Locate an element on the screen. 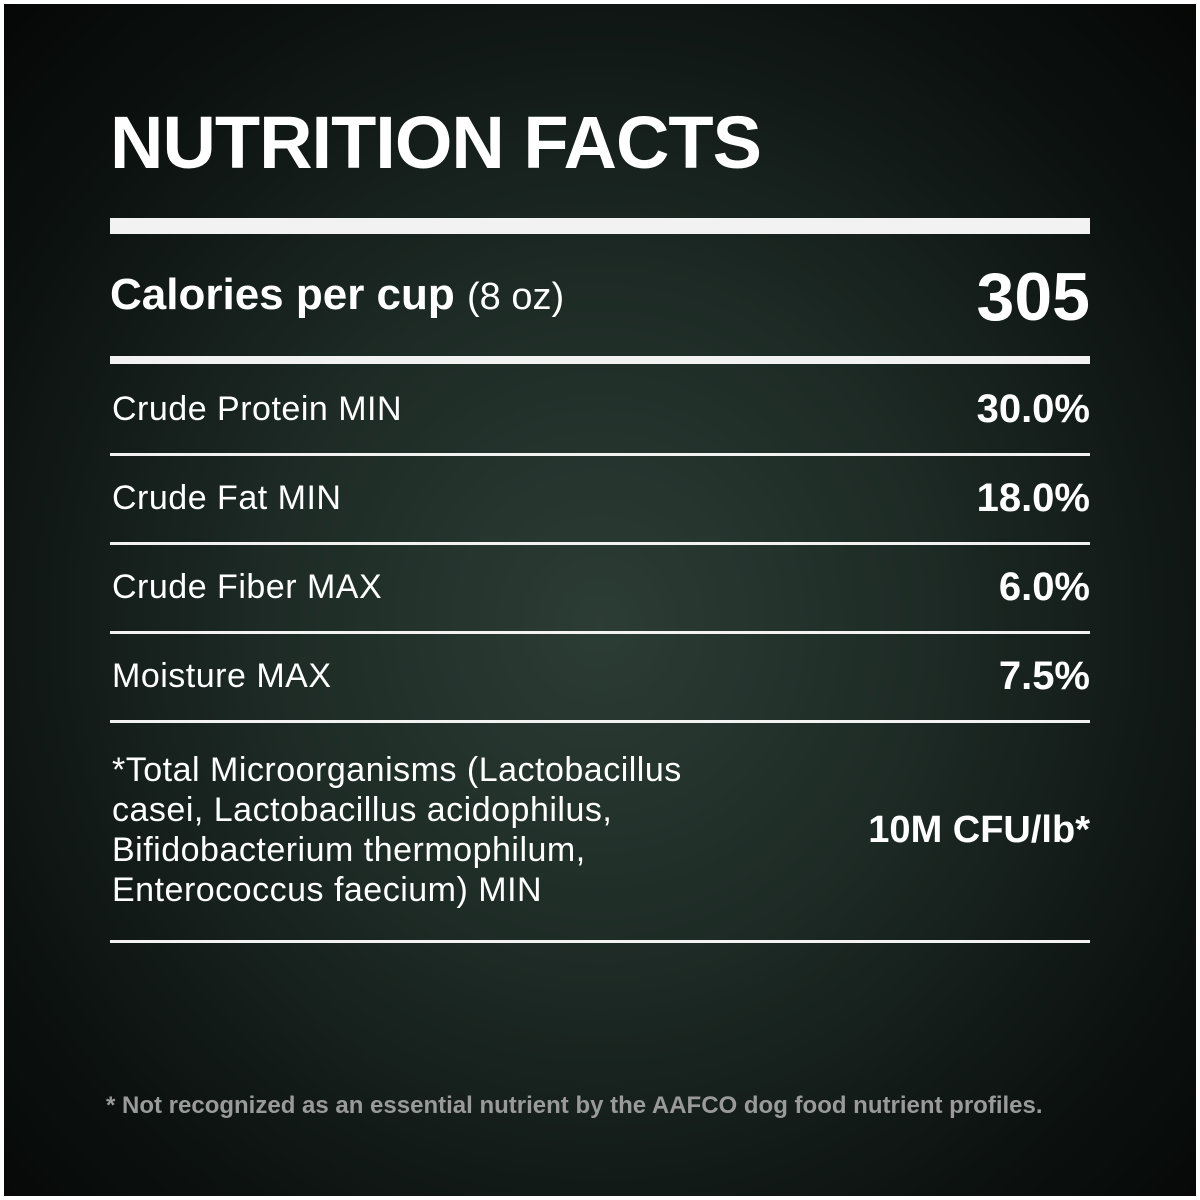  row-label: Moisture MAX is located at coordinates (222, 675).